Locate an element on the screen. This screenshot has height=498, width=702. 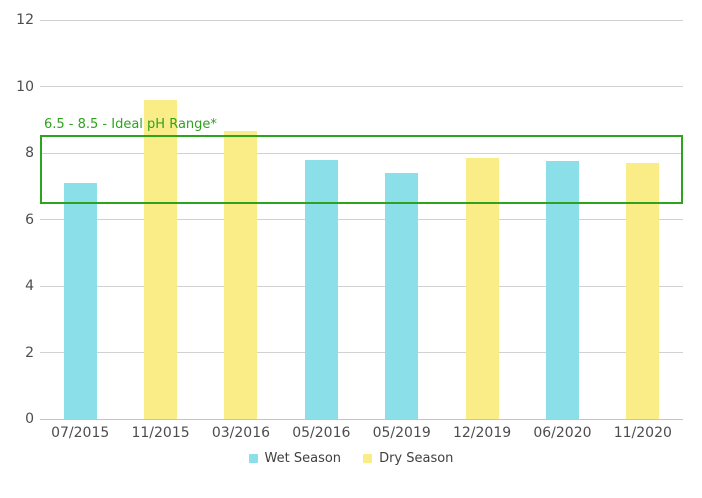
chart-legend: Wet Season Dry Season is located at coordinates (351, 458).